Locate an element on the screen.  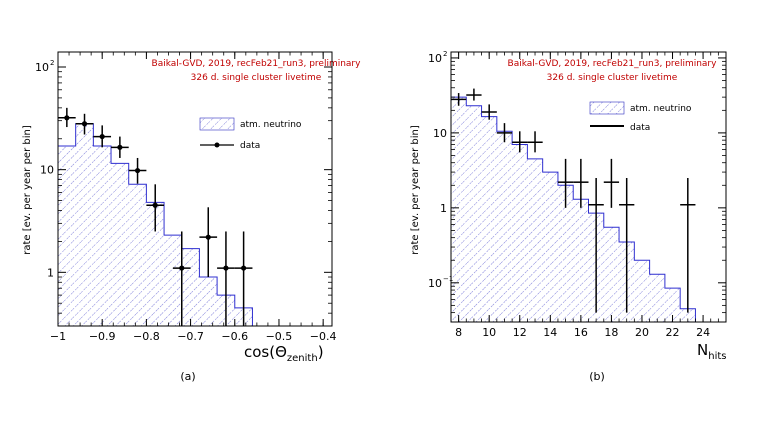
mc-histogram is located at coordinates (172, 225).